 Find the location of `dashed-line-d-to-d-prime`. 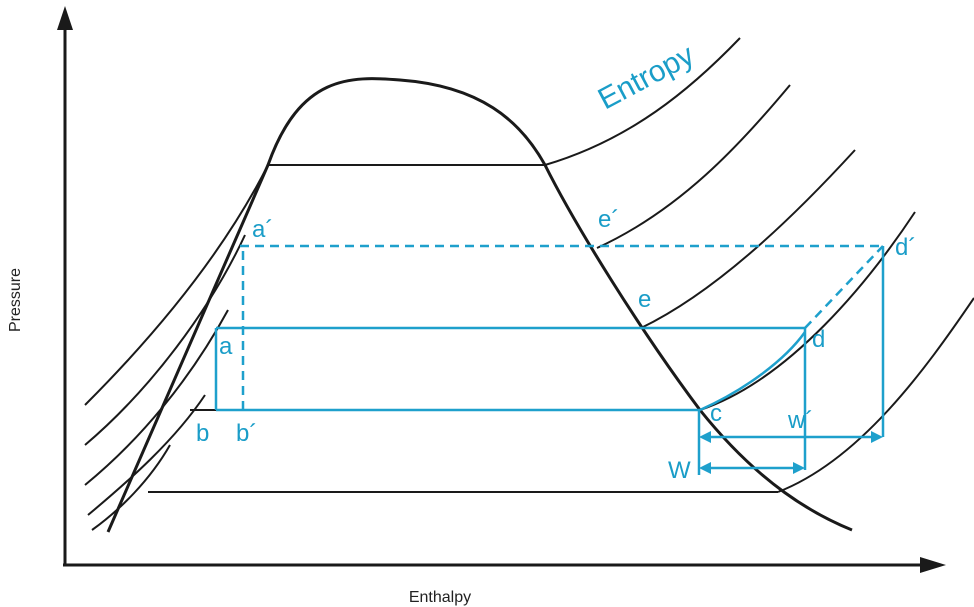

dashed-line-d-to-d-prime is located at coordinates (844, 287).